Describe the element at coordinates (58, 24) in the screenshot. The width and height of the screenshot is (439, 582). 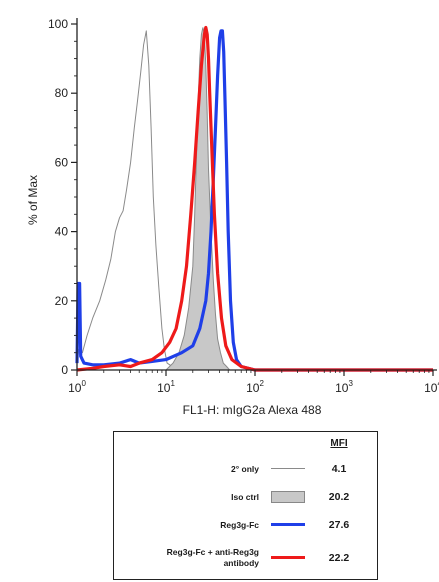
I see `y-tick-label: 100` at that location.